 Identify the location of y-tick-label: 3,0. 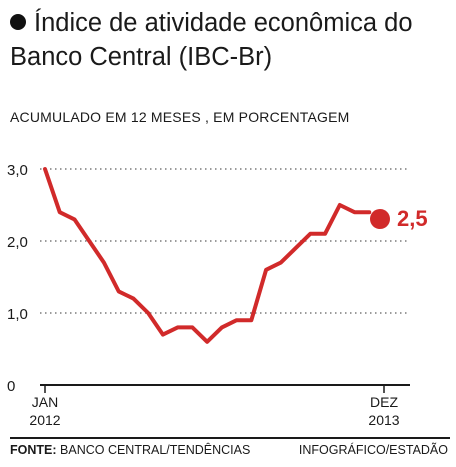
(17, 170).